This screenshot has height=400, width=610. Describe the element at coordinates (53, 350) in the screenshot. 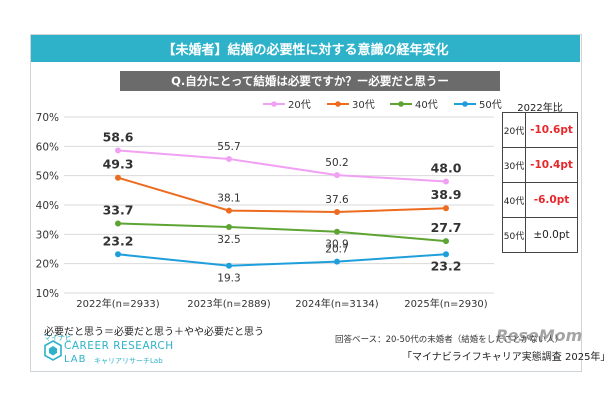

I see `logo-icon` at that location.